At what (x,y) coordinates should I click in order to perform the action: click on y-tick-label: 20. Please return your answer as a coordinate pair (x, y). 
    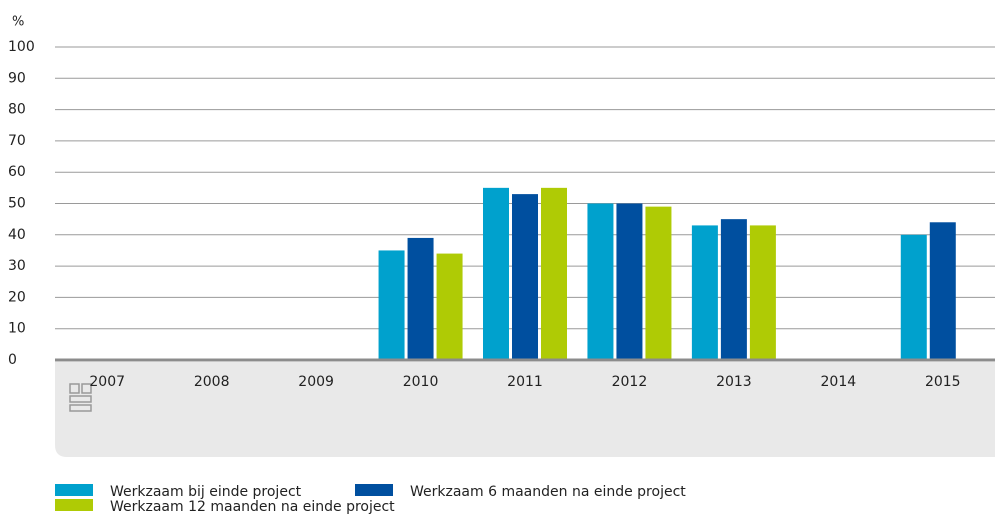
    Looking at the image, I should click on (17, 297).